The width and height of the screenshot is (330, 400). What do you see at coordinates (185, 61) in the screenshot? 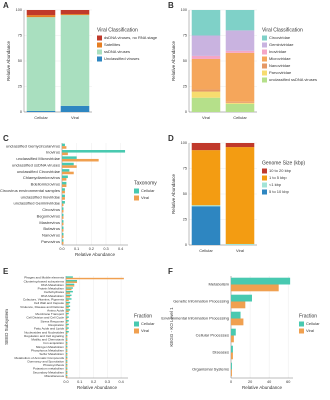
I see `y-tick-label: 50` at bounding box center [185, 61].